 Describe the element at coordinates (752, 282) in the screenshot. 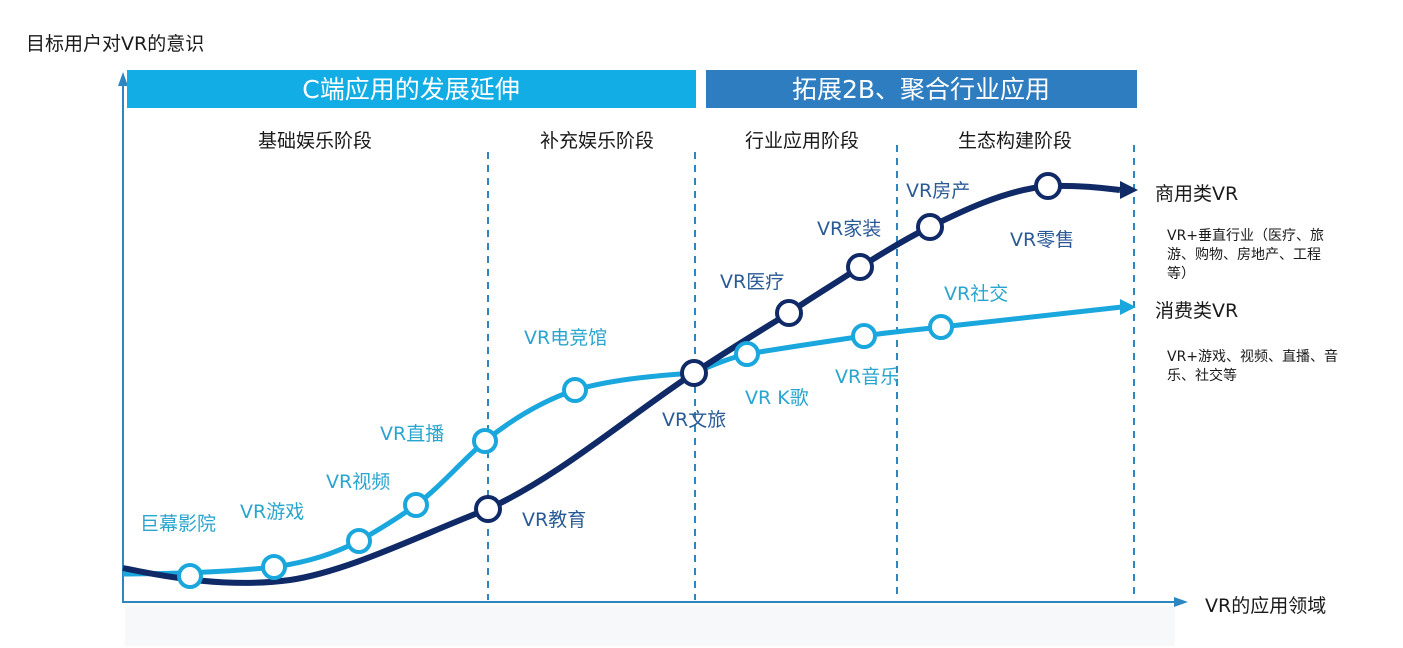

I see `label-vr-medical: VR医疗` at that location.